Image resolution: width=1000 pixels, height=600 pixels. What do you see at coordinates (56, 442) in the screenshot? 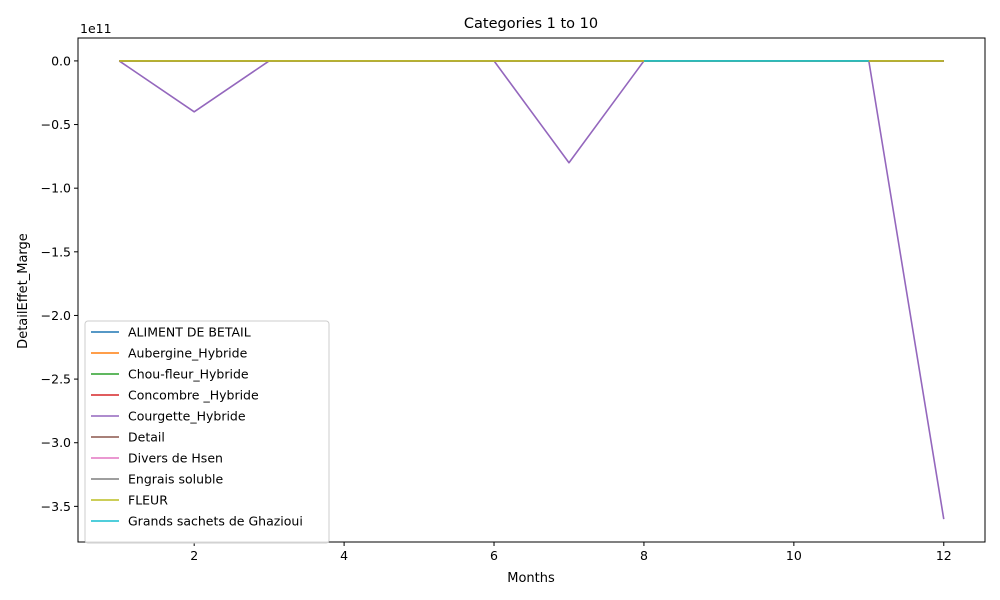
I see `y-tick-label: −3.0` at bounding box center [56, 442].